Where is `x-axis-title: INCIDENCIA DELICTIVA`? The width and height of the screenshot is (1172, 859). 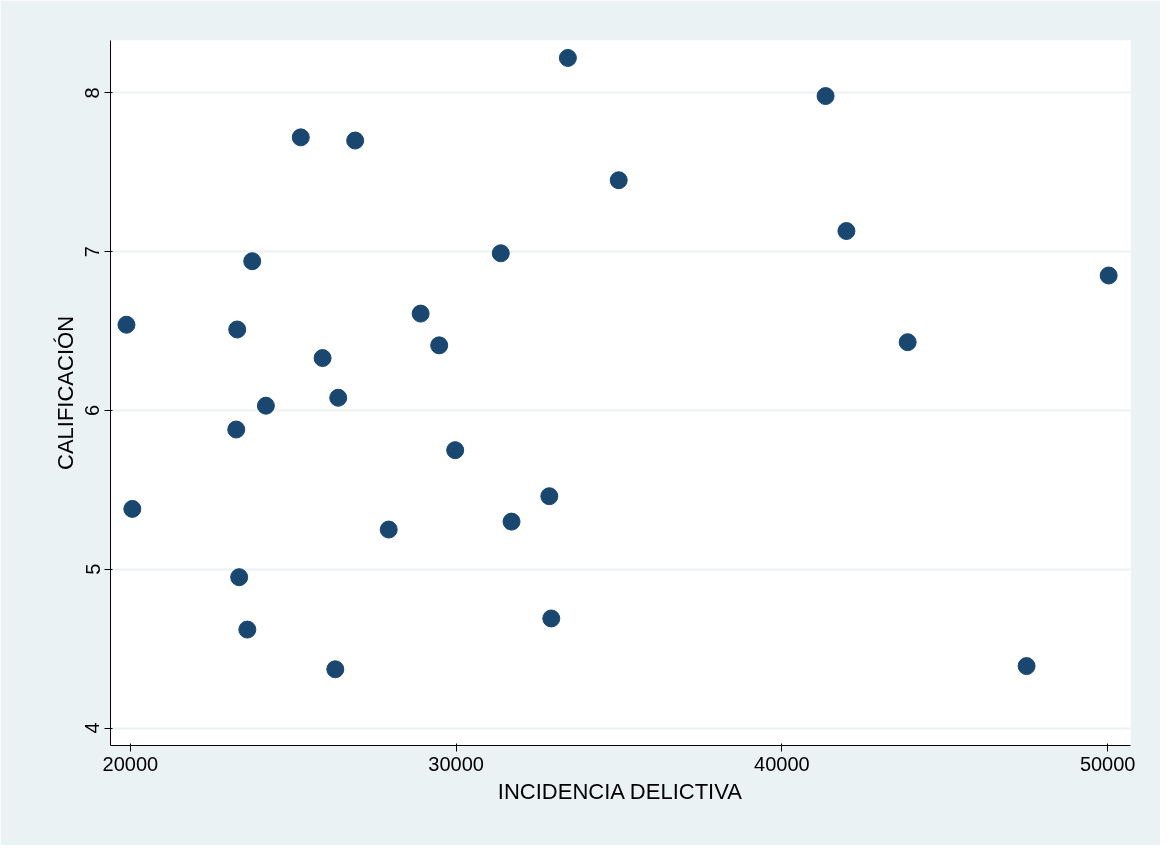
x-axis-title: INCIDENCIA DELICTIVA is located at coordinates (620, 791).